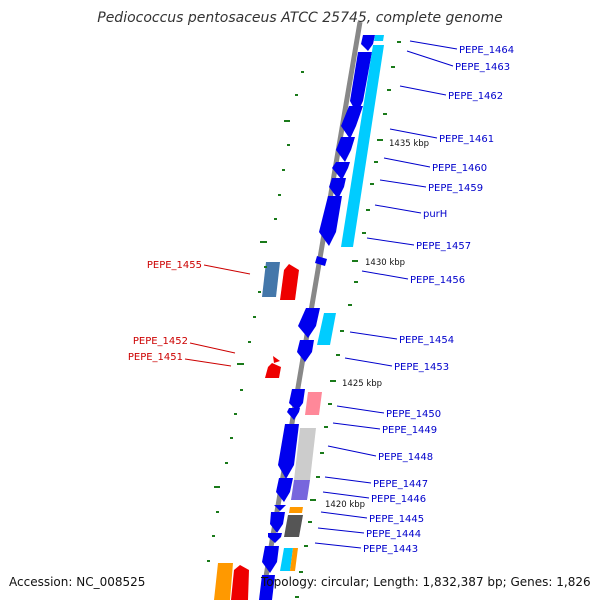 The height and width of the screenshot is (600, 600). Describe the element at coordinates (400, 484) in the screenshot. I see `gene-label: PEPE_1447` at that location.